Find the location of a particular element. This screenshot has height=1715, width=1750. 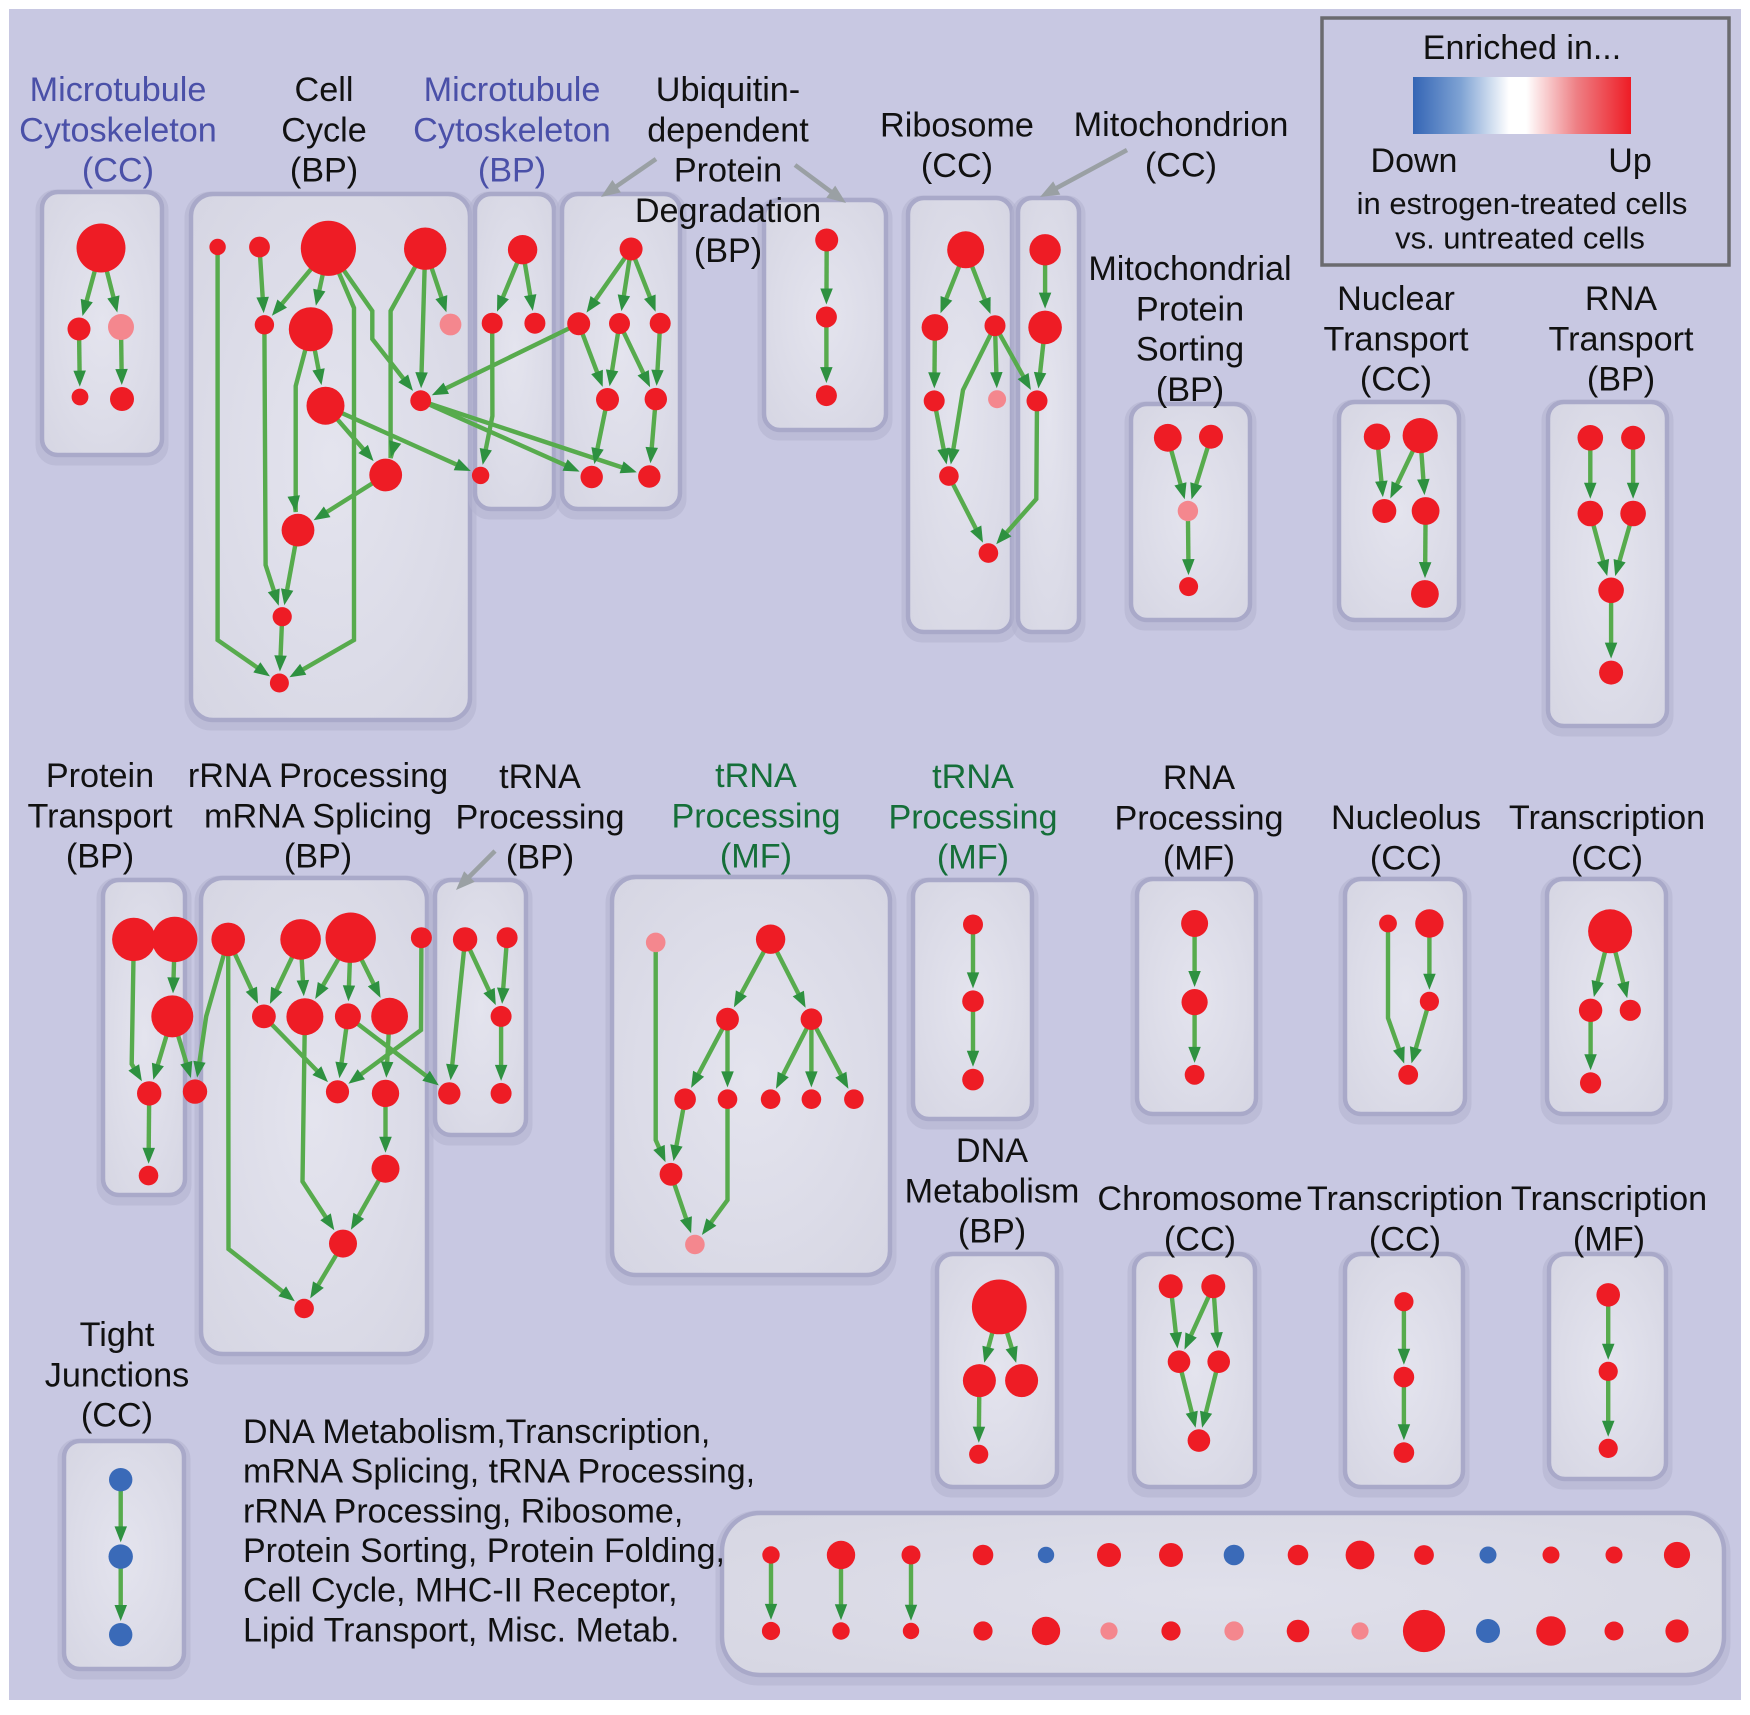

svg-text: Nuclear is located at coordinates (1396, 299).